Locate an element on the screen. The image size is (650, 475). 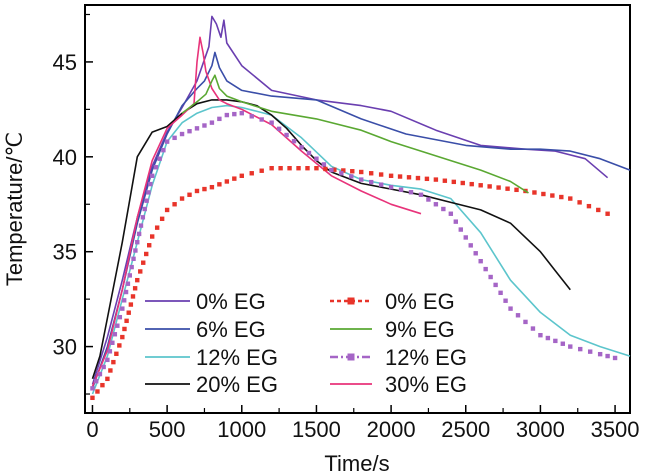
x-tick-label: 2000 is located at coordinates (391, 429).